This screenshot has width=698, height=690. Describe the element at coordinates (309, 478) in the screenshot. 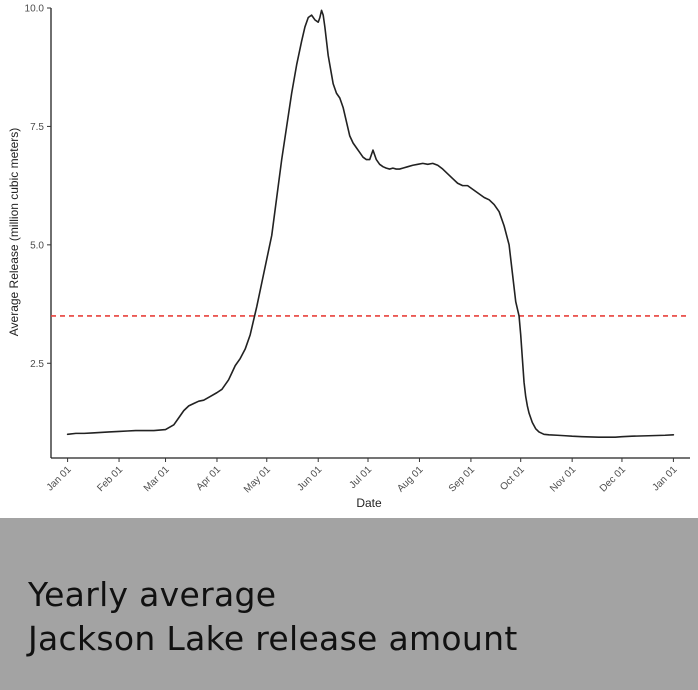

I see `x-tick-label: Jun 01` at that location.